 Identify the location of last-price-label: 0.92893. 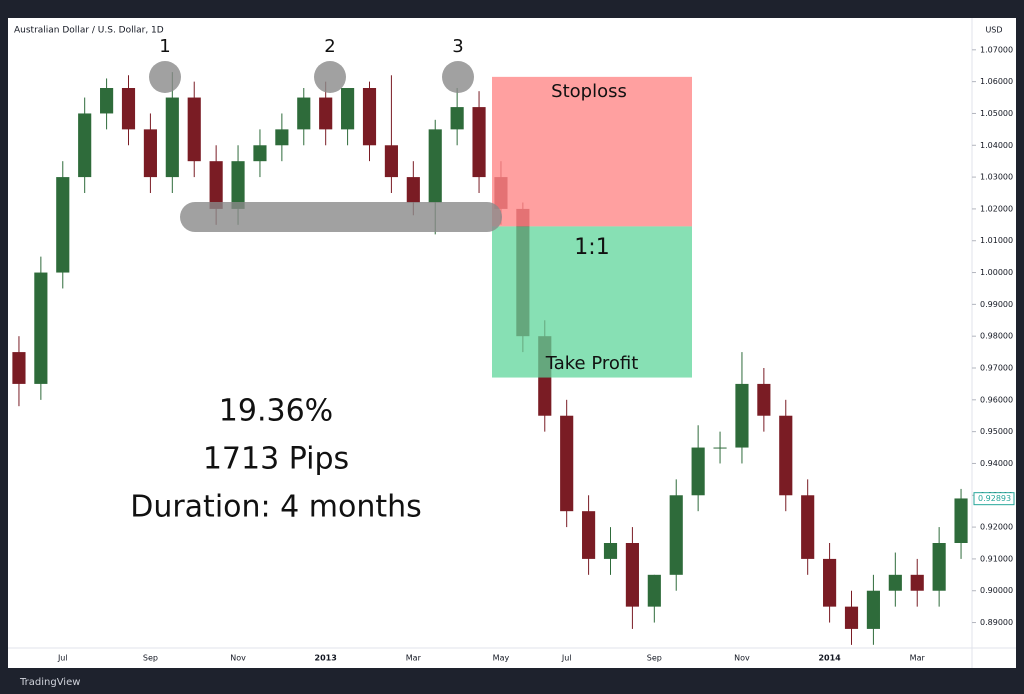
(994, 498).